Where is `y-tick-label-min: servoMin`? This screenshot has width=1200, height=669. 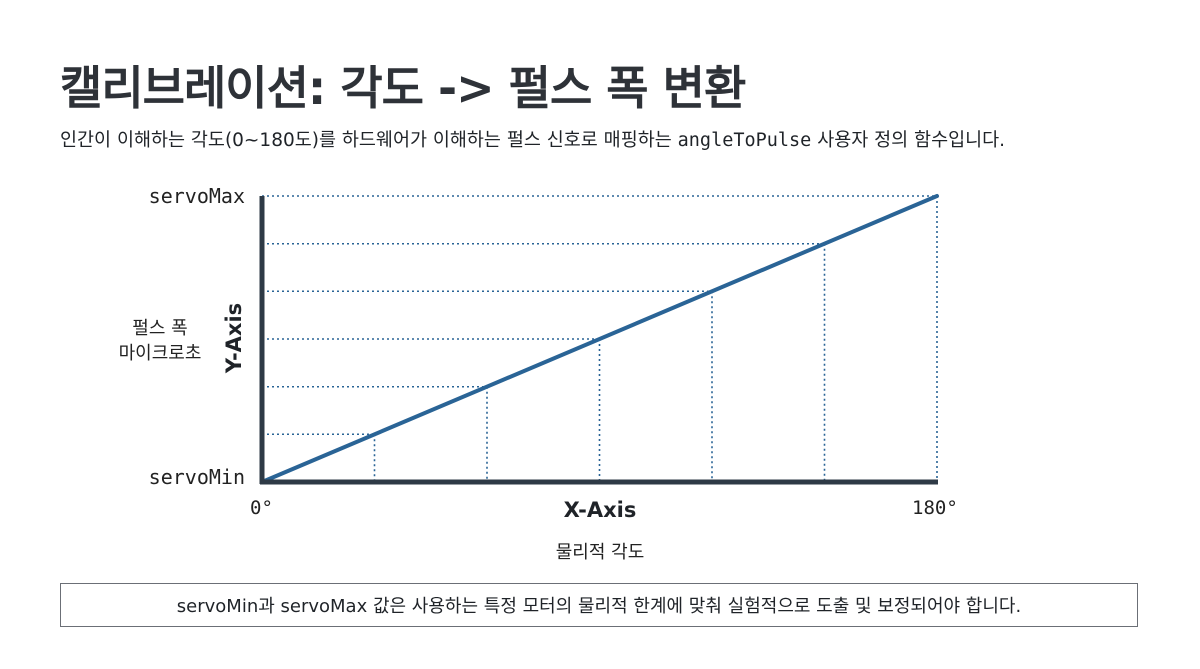 y-tick-label-min: servoMin is located at coordinates (196, 477).